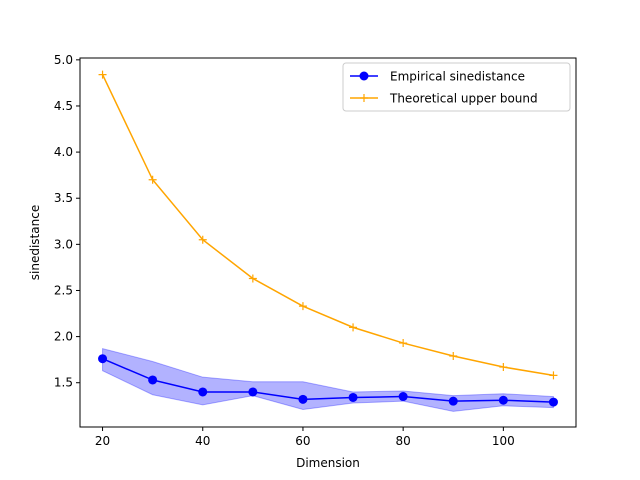 This screenshot has height=480, width=640. I want to click on y-tick-label: 4.5, so click(63, 106).